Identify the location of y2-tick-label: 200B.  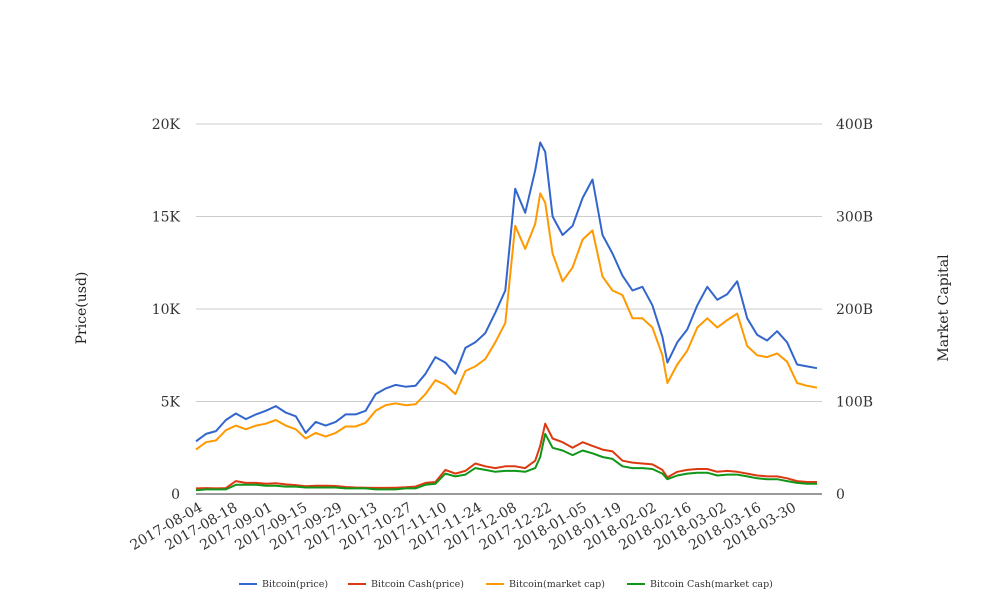
(854, 310).